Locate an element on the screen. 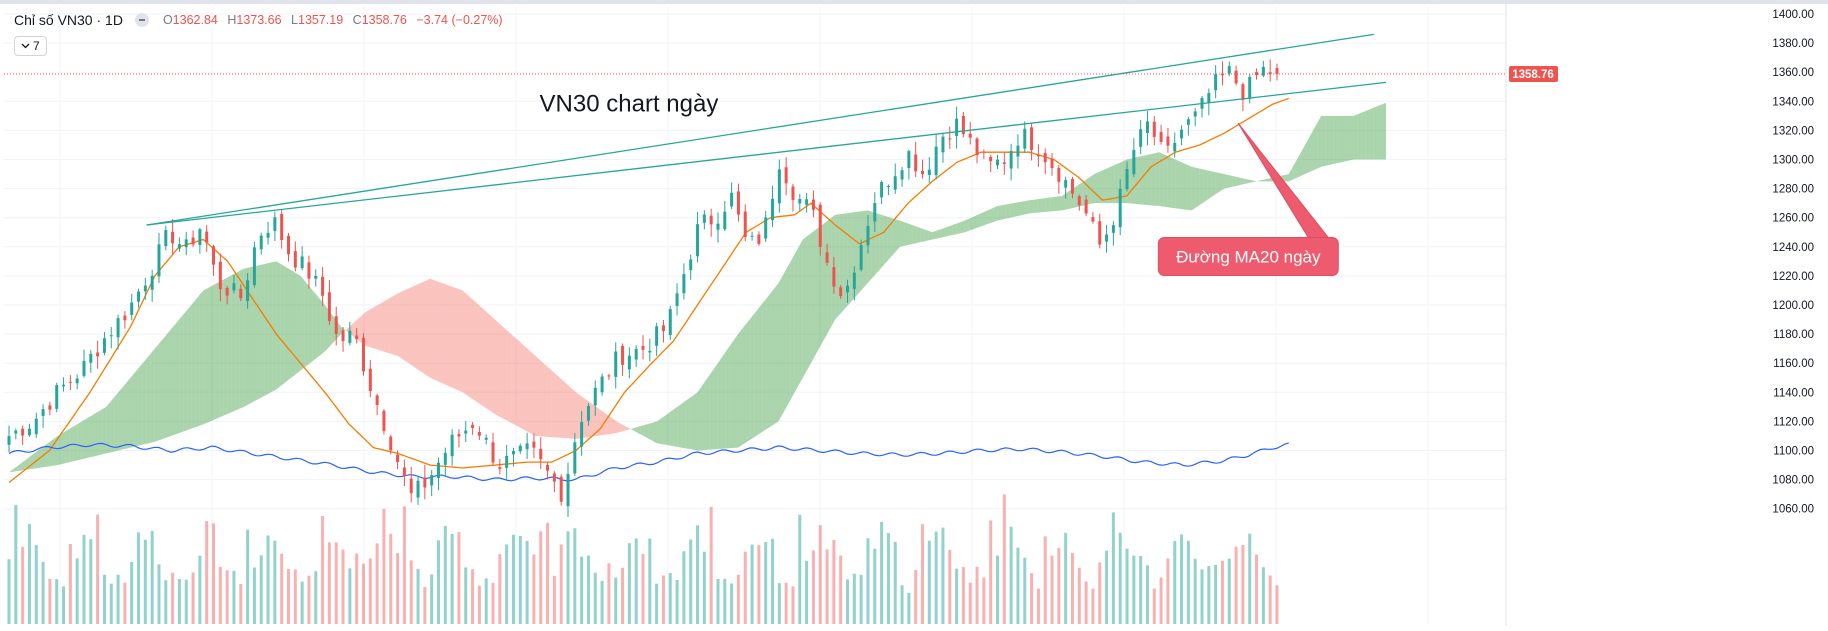 The width and height of the screenshot is (1828, 631). collapse-icon is located at coordinates (141, 20).